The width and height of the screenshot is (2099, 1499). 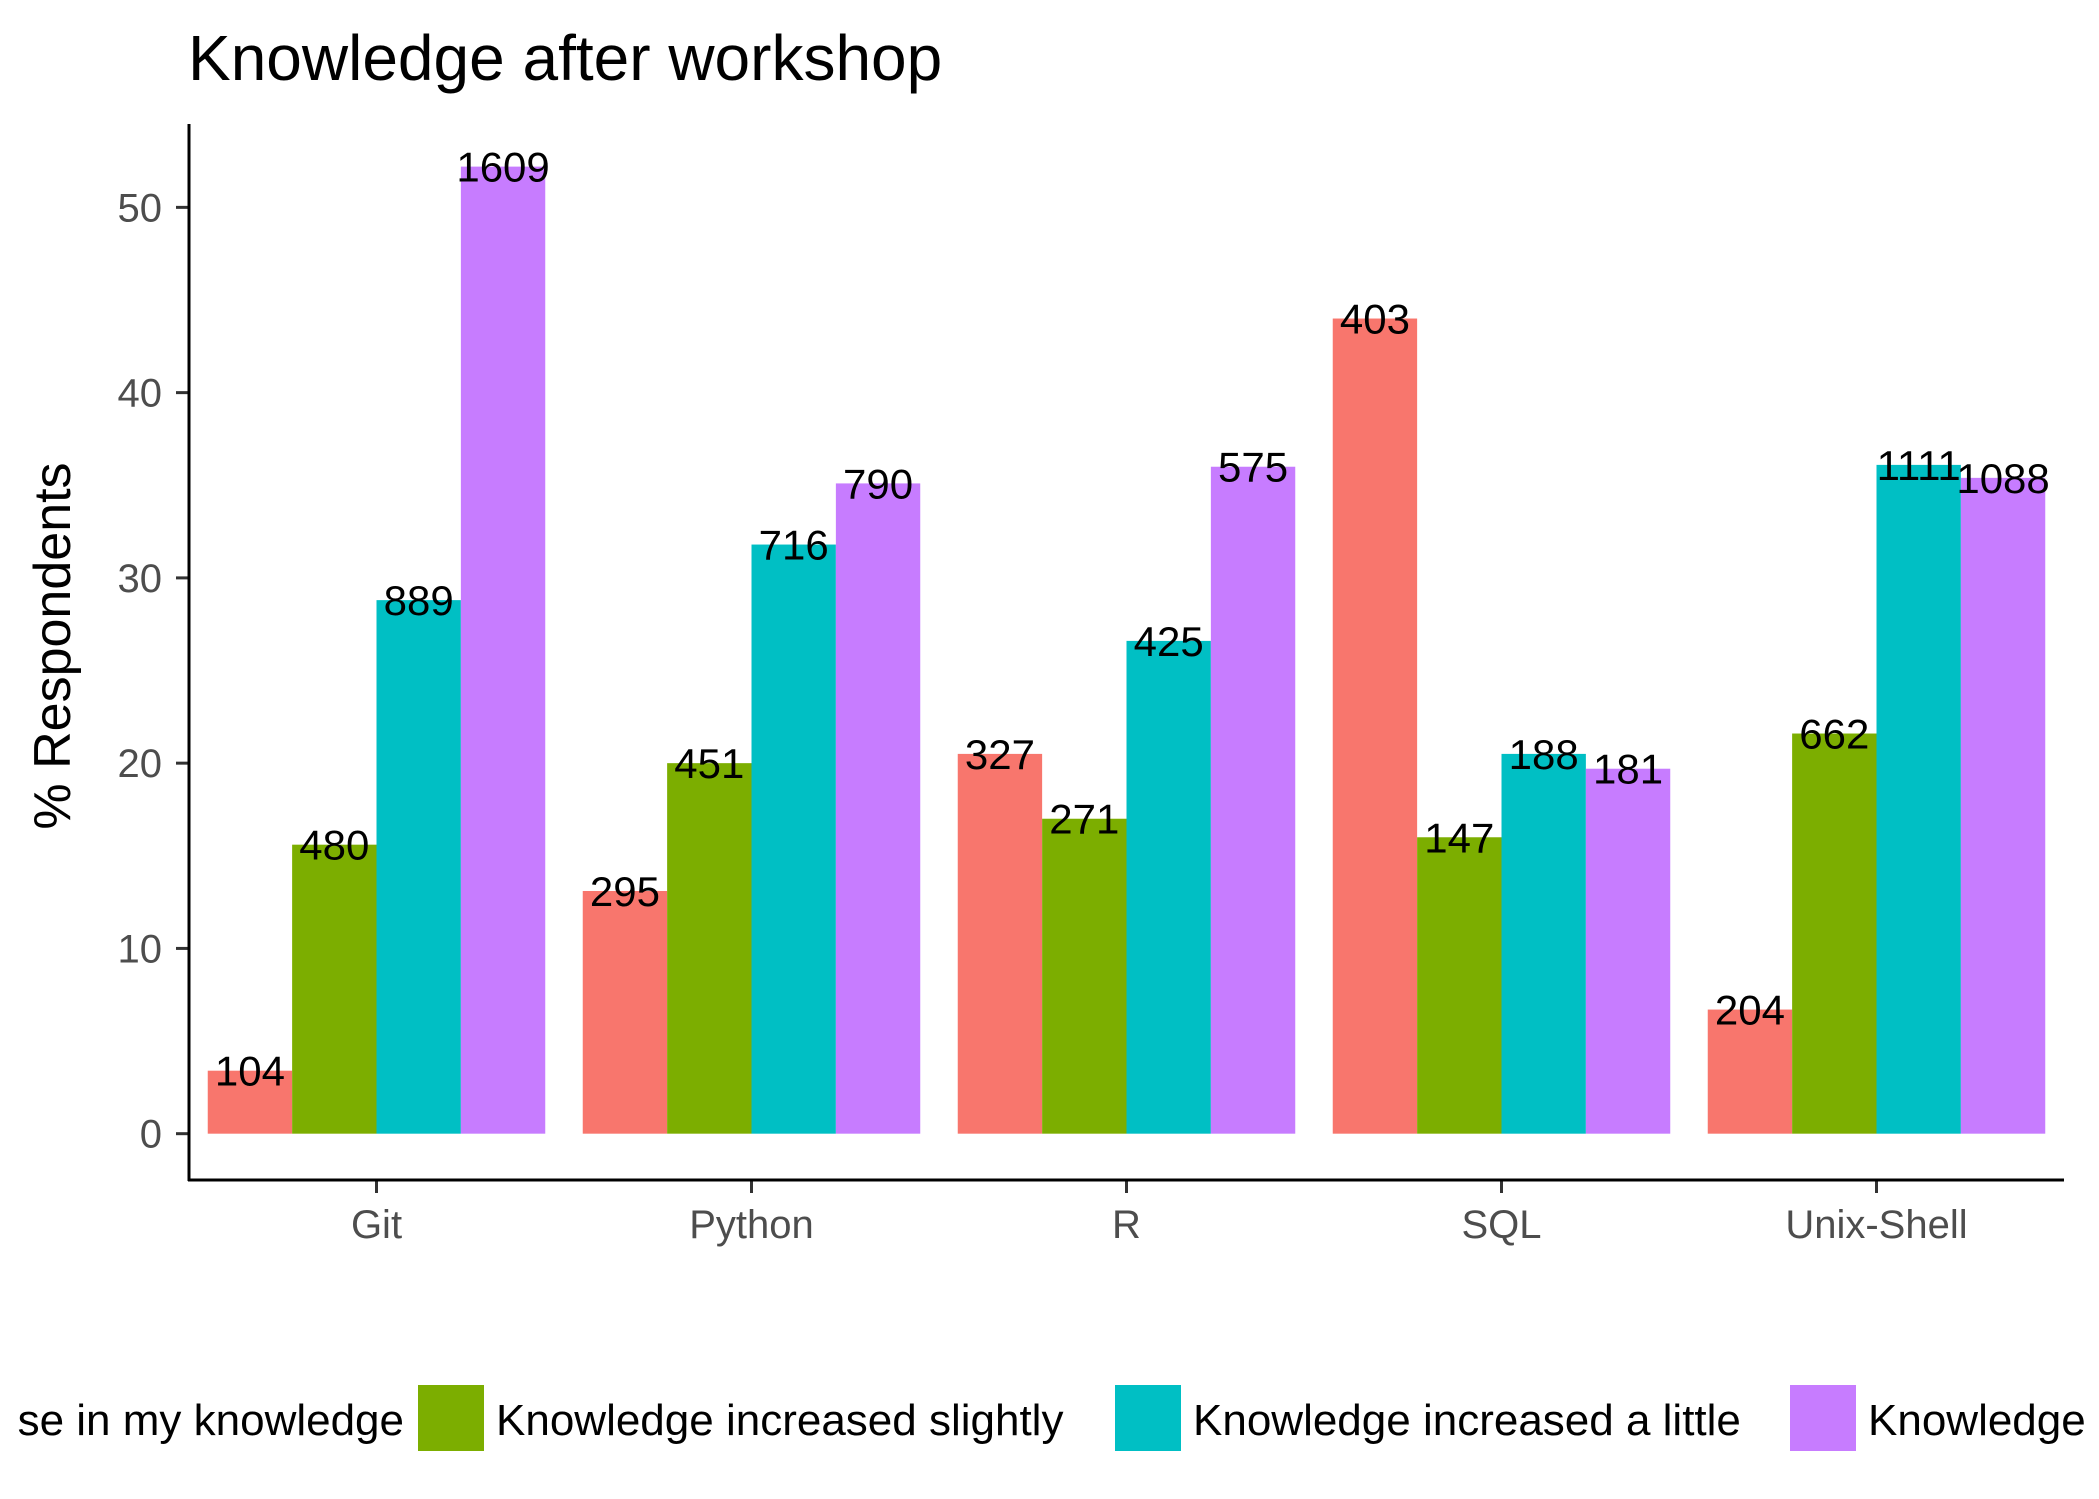 What do you see at coordinates (153, 671) in the screenshot?
I see `y-axis-ticks: 0 10 20 30 40 50` at bounding box center [153, 671].